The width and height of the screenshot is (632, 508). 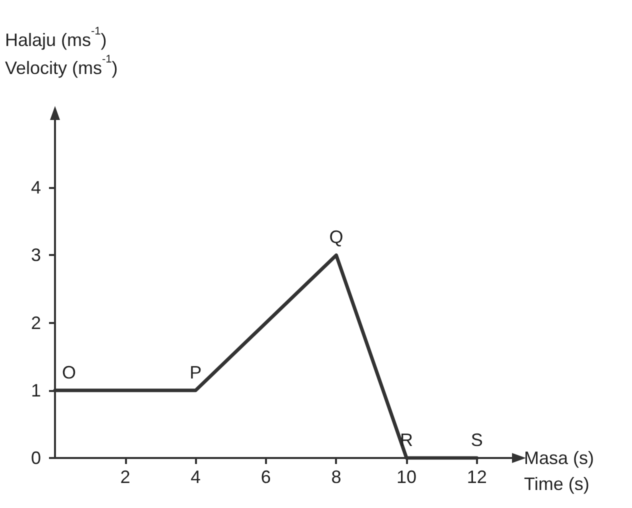 I want to click on x-axis-title: Masa (s) Time (s), so click(x=559, y=471).